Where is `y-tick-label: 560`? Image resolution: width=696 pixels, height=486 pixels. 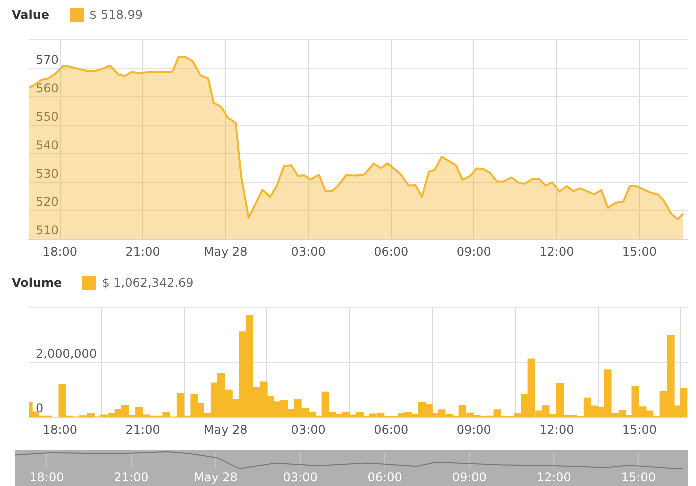
y-tick-label: 560 is located at coordinates (47, 88).